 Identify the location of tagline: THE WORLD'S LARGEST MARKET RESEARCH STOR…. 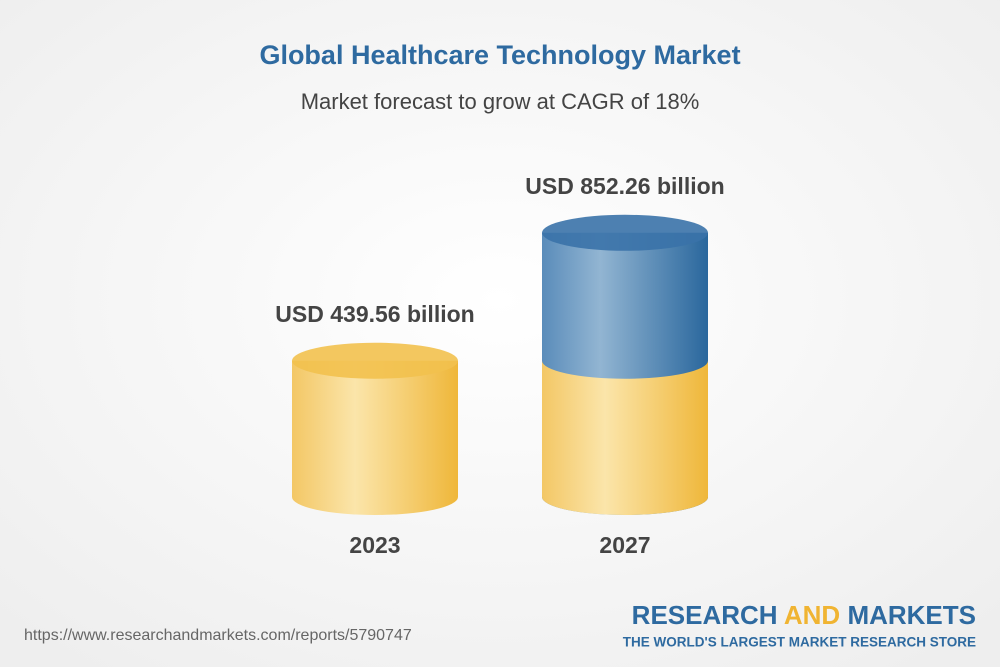
(799, 642).